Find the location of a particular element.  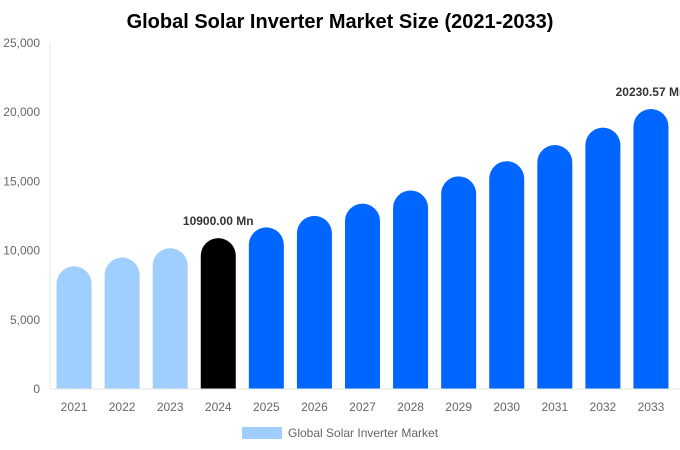

bar-2032 is located at coordinates (603, 258).